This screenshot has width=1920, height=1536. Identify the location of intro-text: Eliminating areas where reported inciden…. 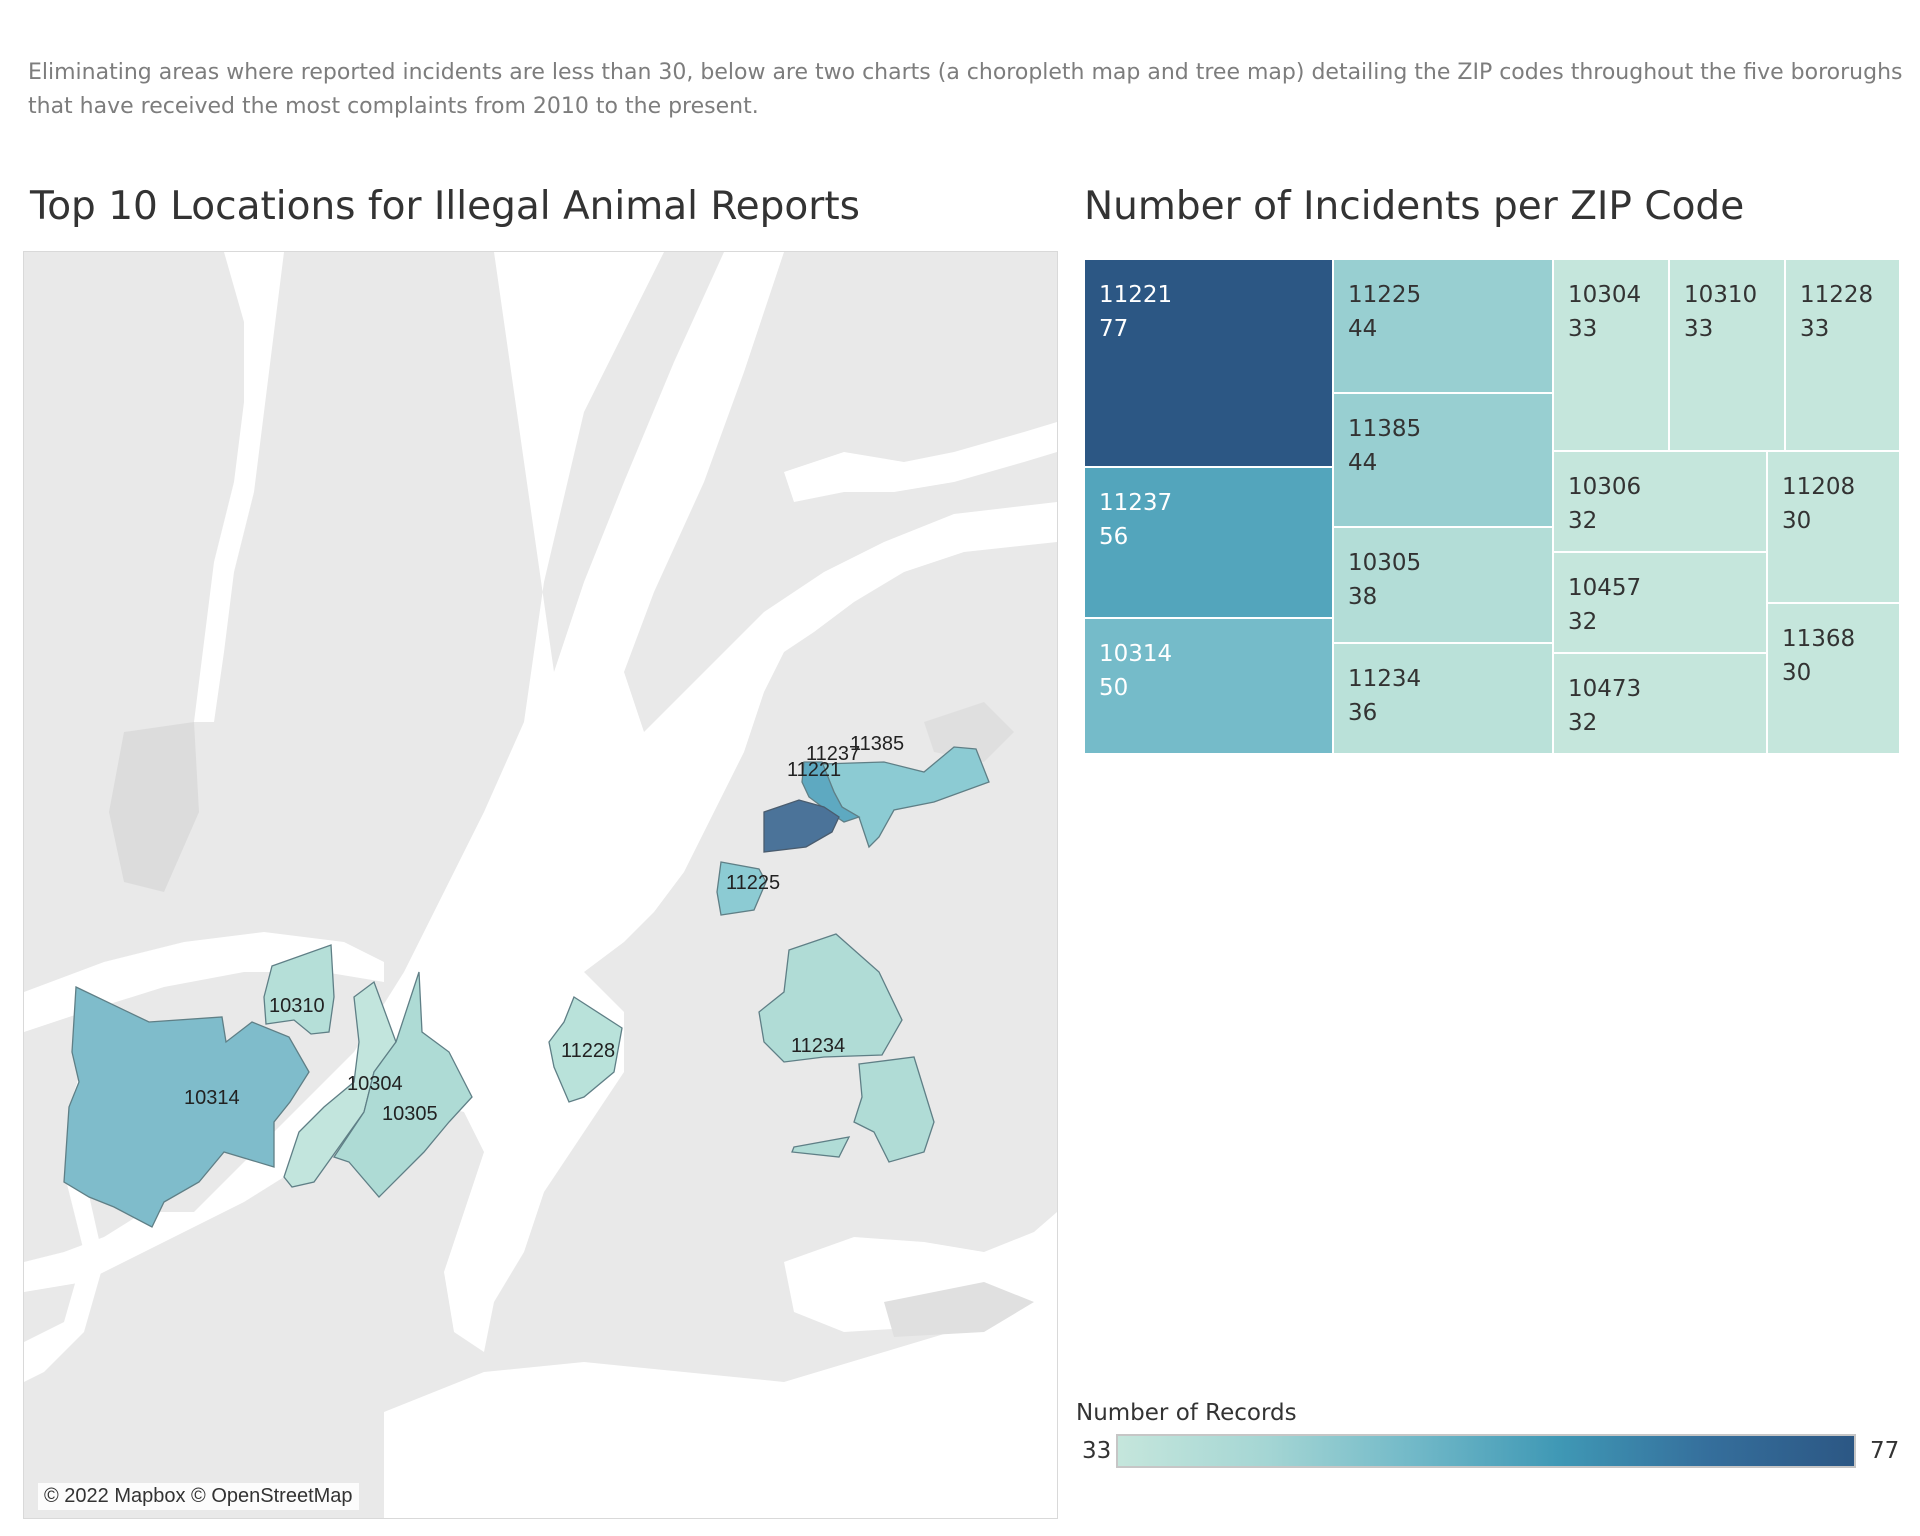
(965, 89).